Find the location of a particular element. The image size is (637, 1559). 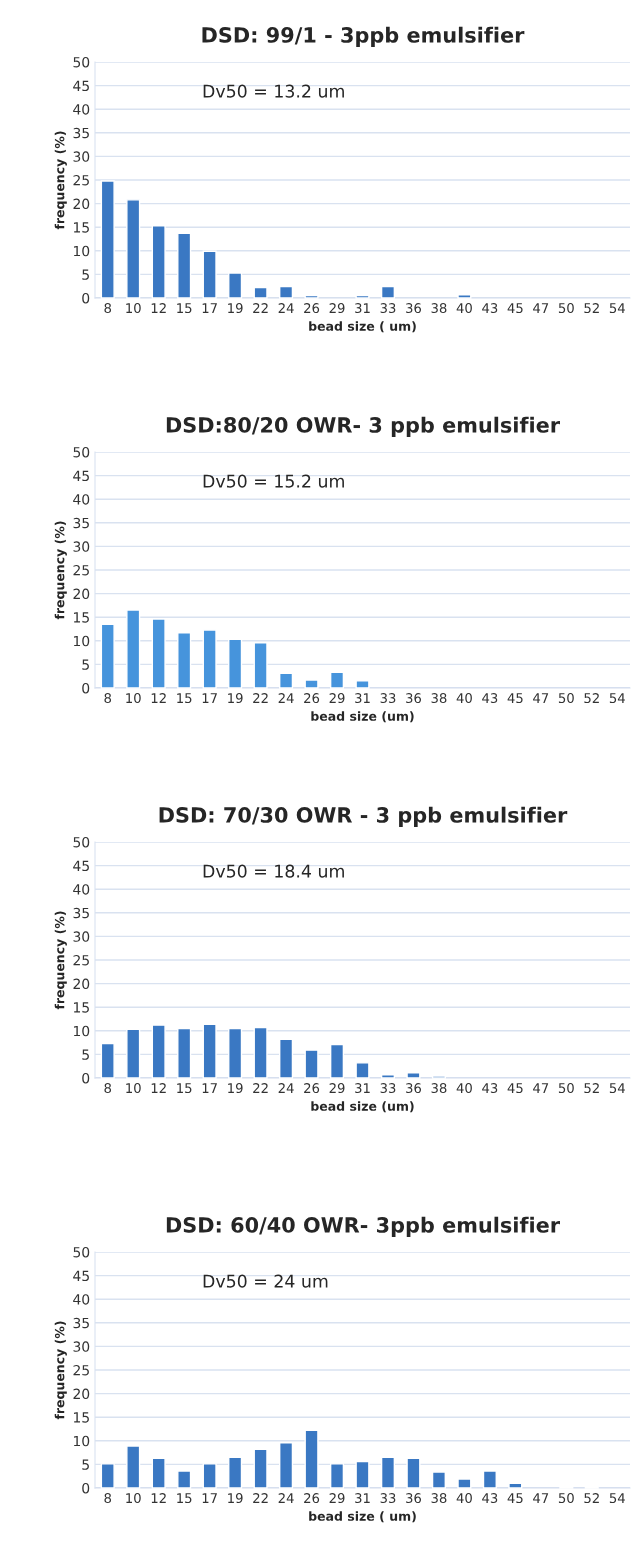

chart-title: DSD:80/20 OWR- 3 ppb emulsifier is located at coordinates (363, 426).